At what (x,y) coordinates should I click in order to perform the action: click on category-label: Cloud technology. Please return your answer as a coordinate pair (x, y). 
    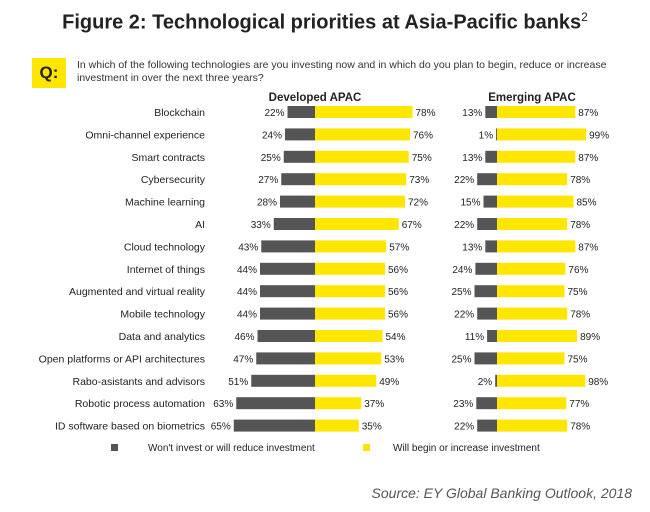
    Looking at the image, I should click on (165, 247).